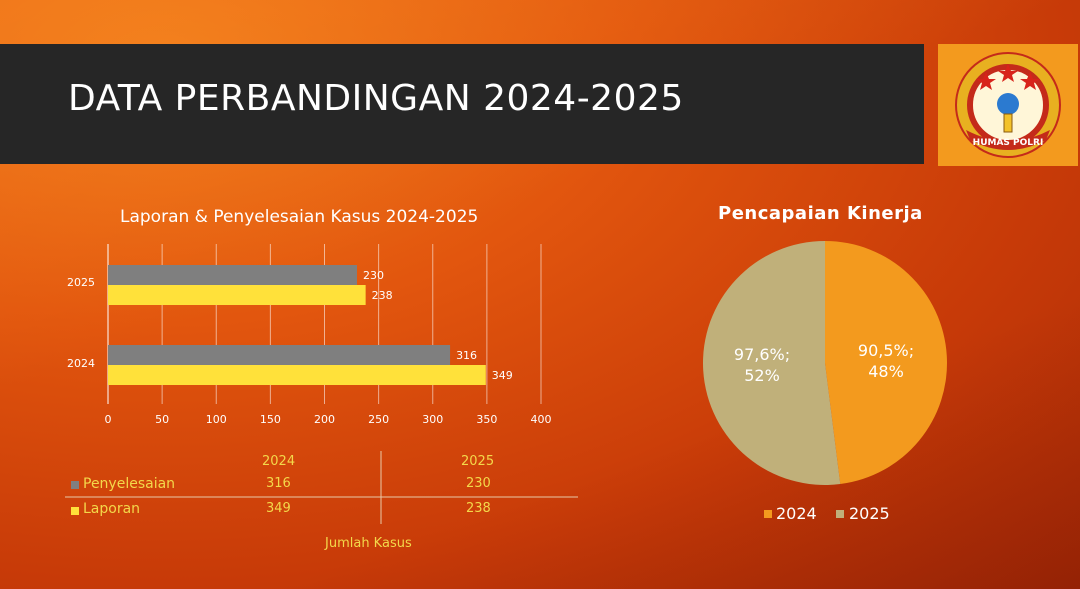 The height and width of the screenshot is (589, 1080). Describe the element at coordinates (382, 295) in the screenshot. I see `data-label: 238` at that location.